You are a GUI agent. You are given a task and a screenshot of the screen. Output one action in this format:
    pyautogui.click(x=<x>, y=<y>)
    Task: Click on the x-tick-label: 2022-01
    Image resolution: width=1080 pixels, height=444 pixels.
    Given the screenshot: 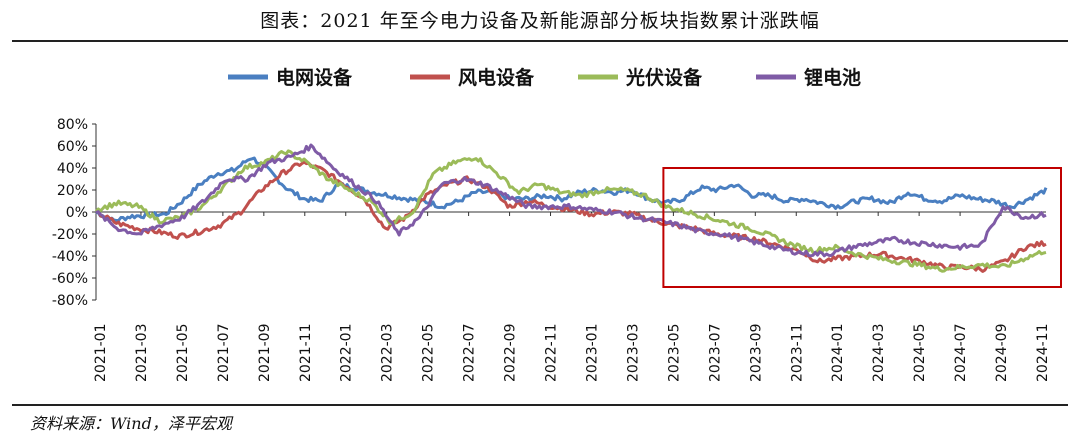 What is the action you would take?
    pyautogui.click(x=347, y=353)
    